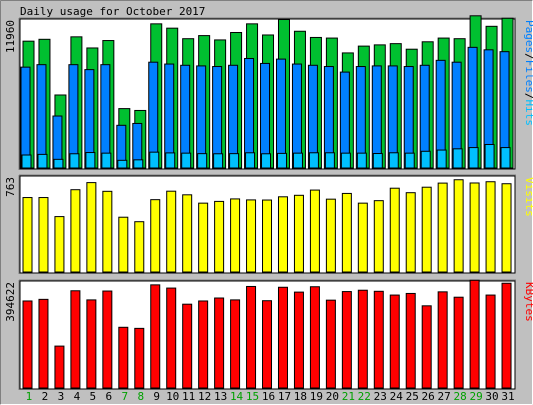 The width and height of the screenshot is (533, 405). I want to click on day-label-1: 1, so click(29, 396).